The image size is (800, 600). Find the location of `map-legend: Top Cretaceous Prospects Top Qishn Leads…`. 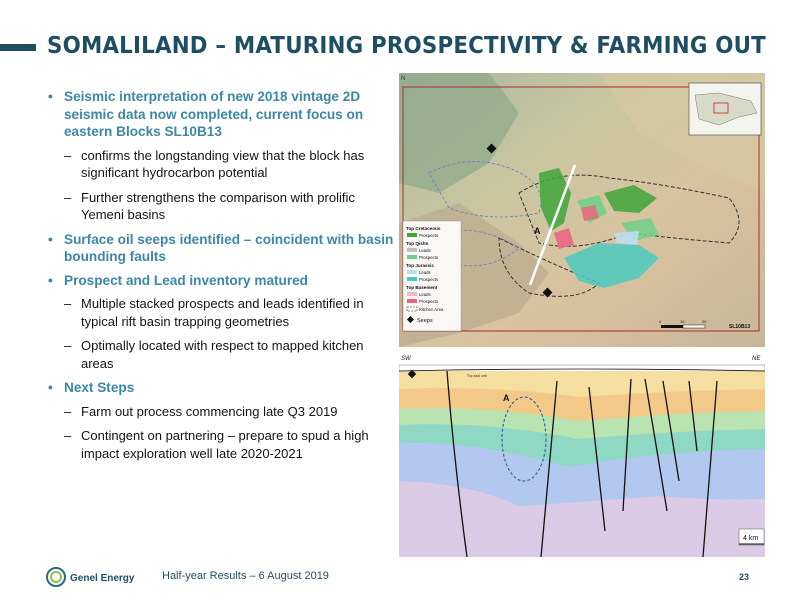

map-legend: Top Cretaceous Prospects Top Qishn Leads… is located at coordinates (432, 276).